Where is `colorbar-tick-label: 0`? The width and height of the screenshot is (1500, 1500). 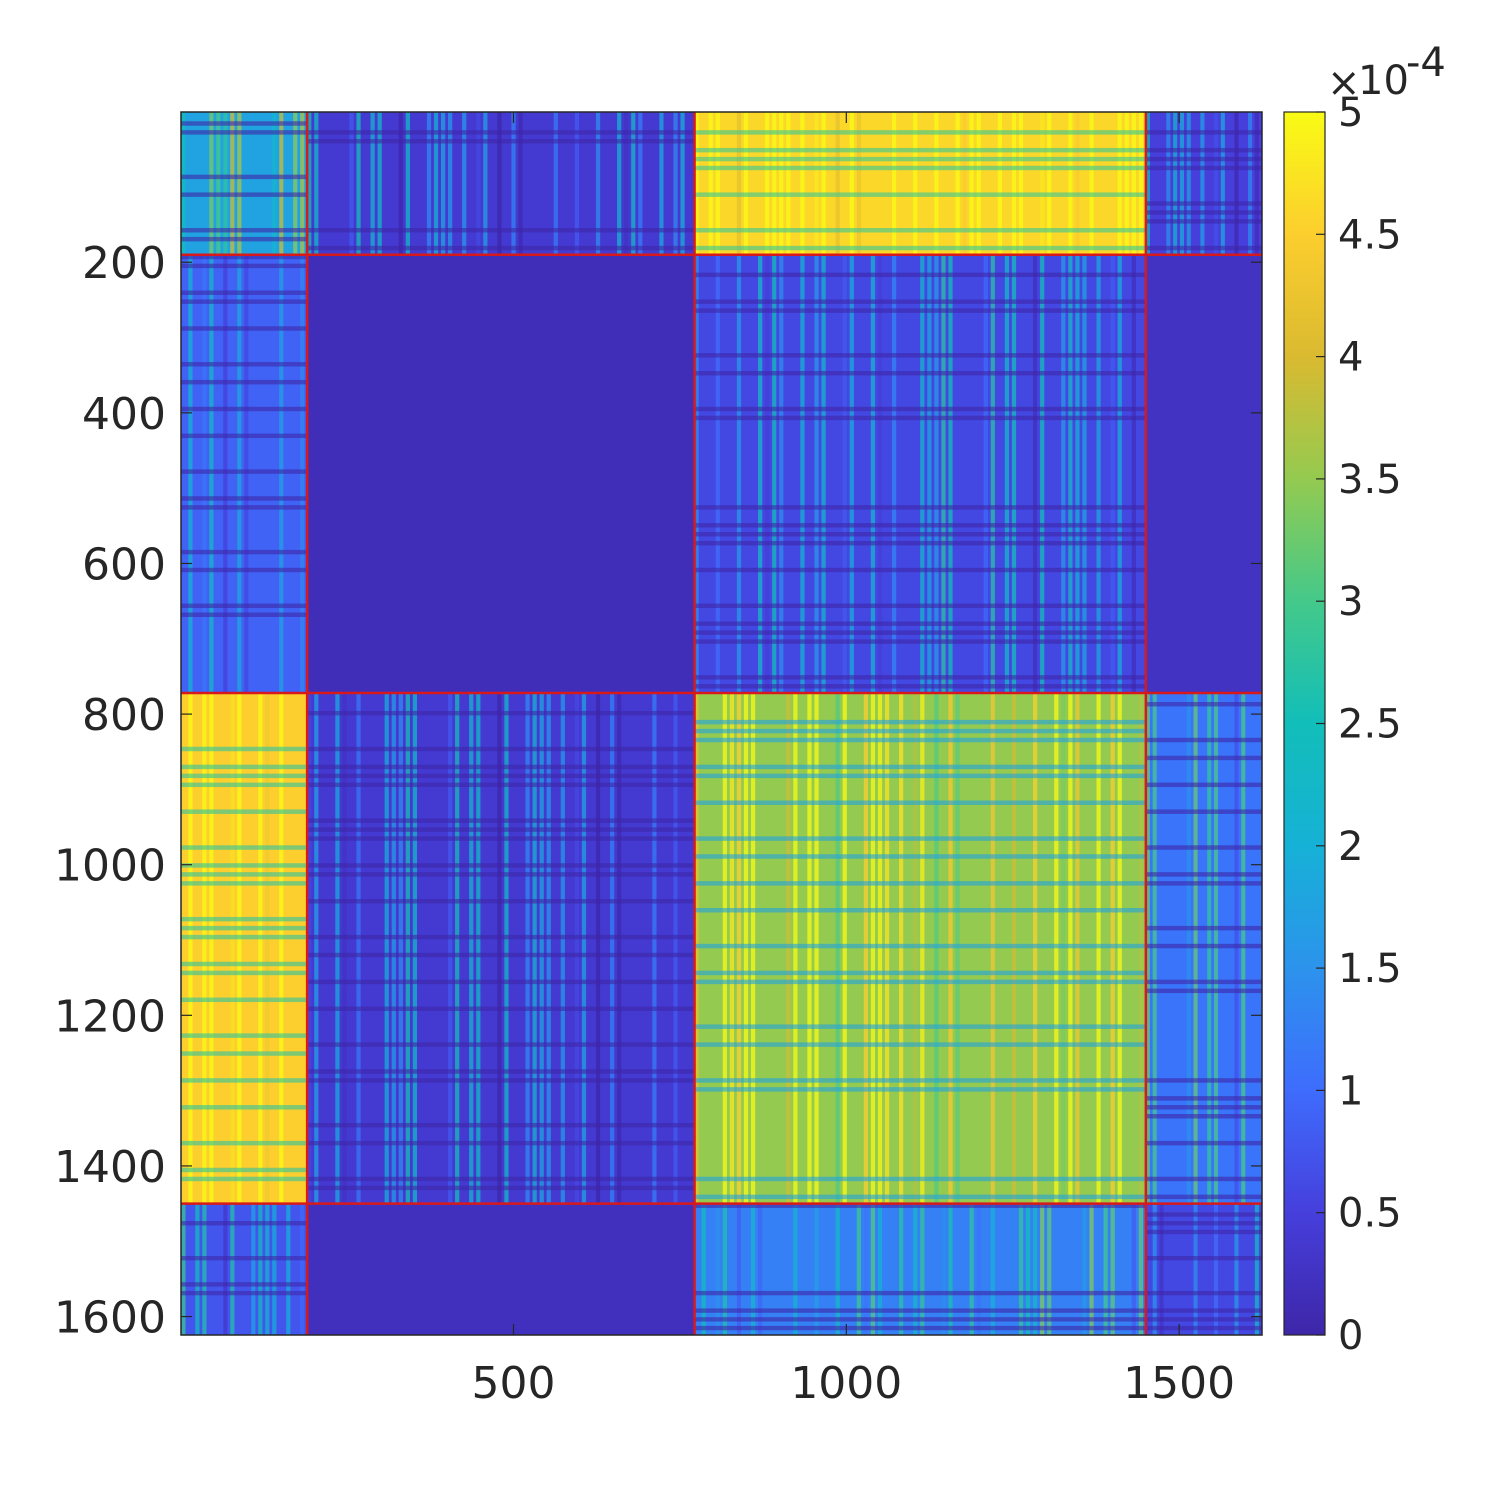 colorbar-tick-label: 0 is located at coordinates (1350, 1336).